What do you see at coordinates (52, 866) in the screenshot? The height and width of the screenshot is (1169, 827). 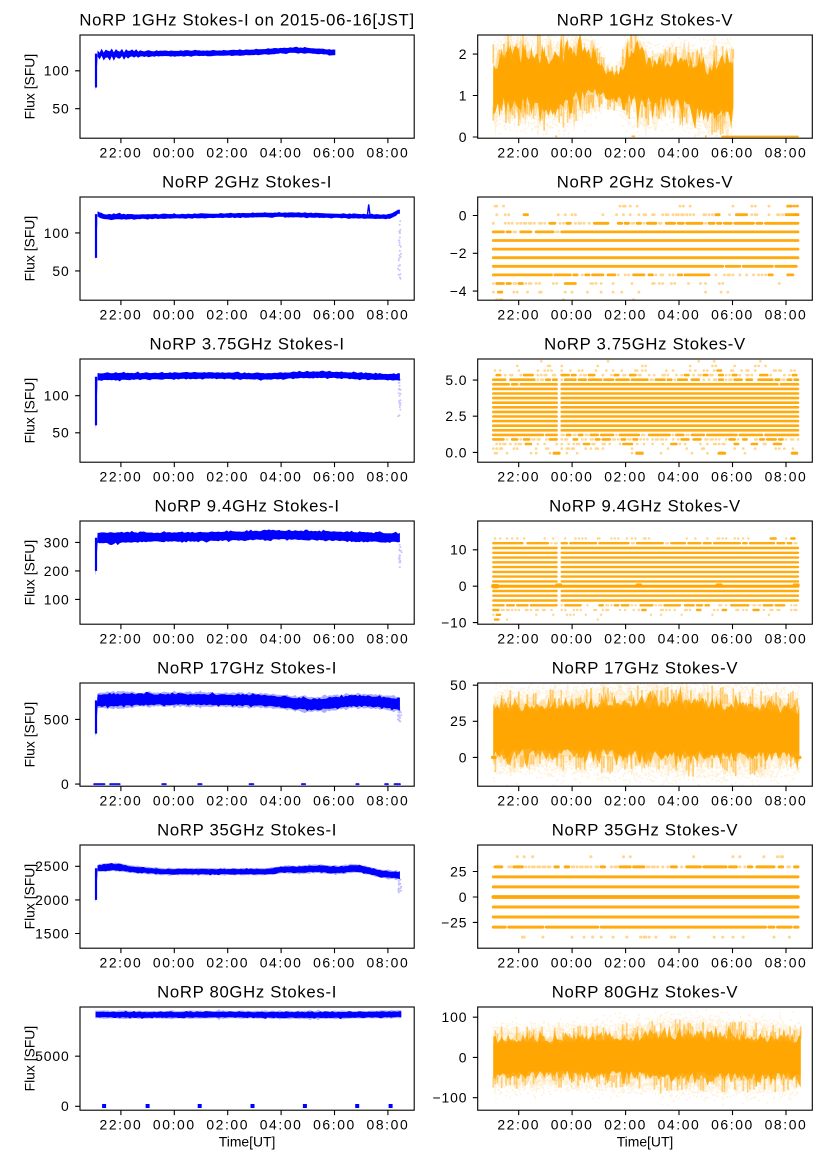 I see `svg-text: 2500` at bounding box center [52, 866].